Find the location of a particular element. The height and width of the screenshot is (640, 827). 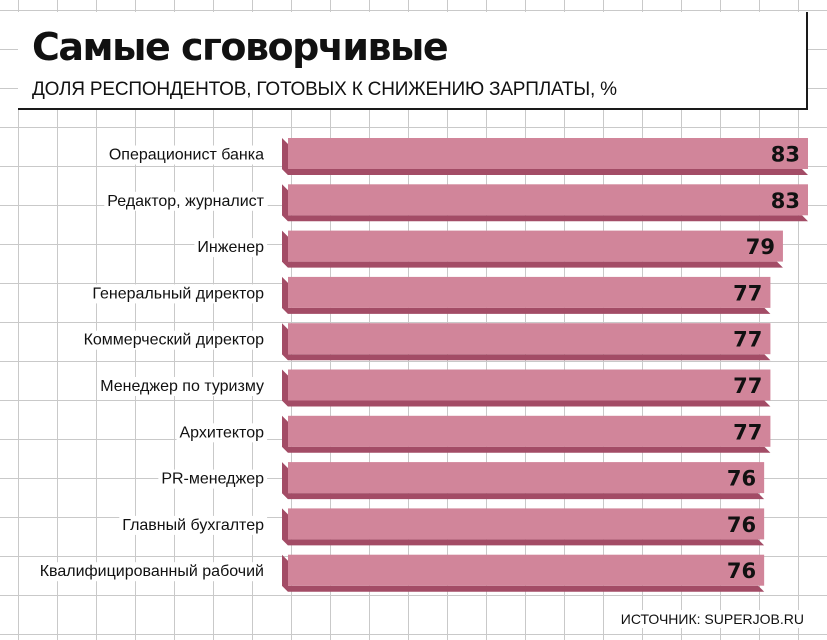

category-label: Архитектор is located at coordinates (222, 432).